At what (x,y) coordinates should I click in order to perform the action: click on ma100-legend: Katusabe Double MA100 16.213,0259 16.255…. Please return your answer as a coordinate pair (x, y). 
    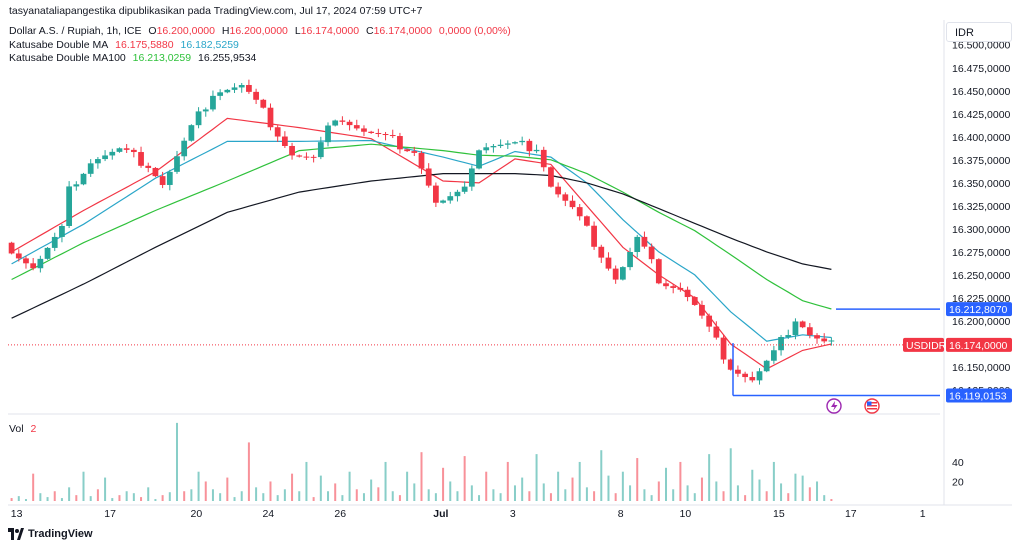
    Looking at the image, I should click on (134, 58).